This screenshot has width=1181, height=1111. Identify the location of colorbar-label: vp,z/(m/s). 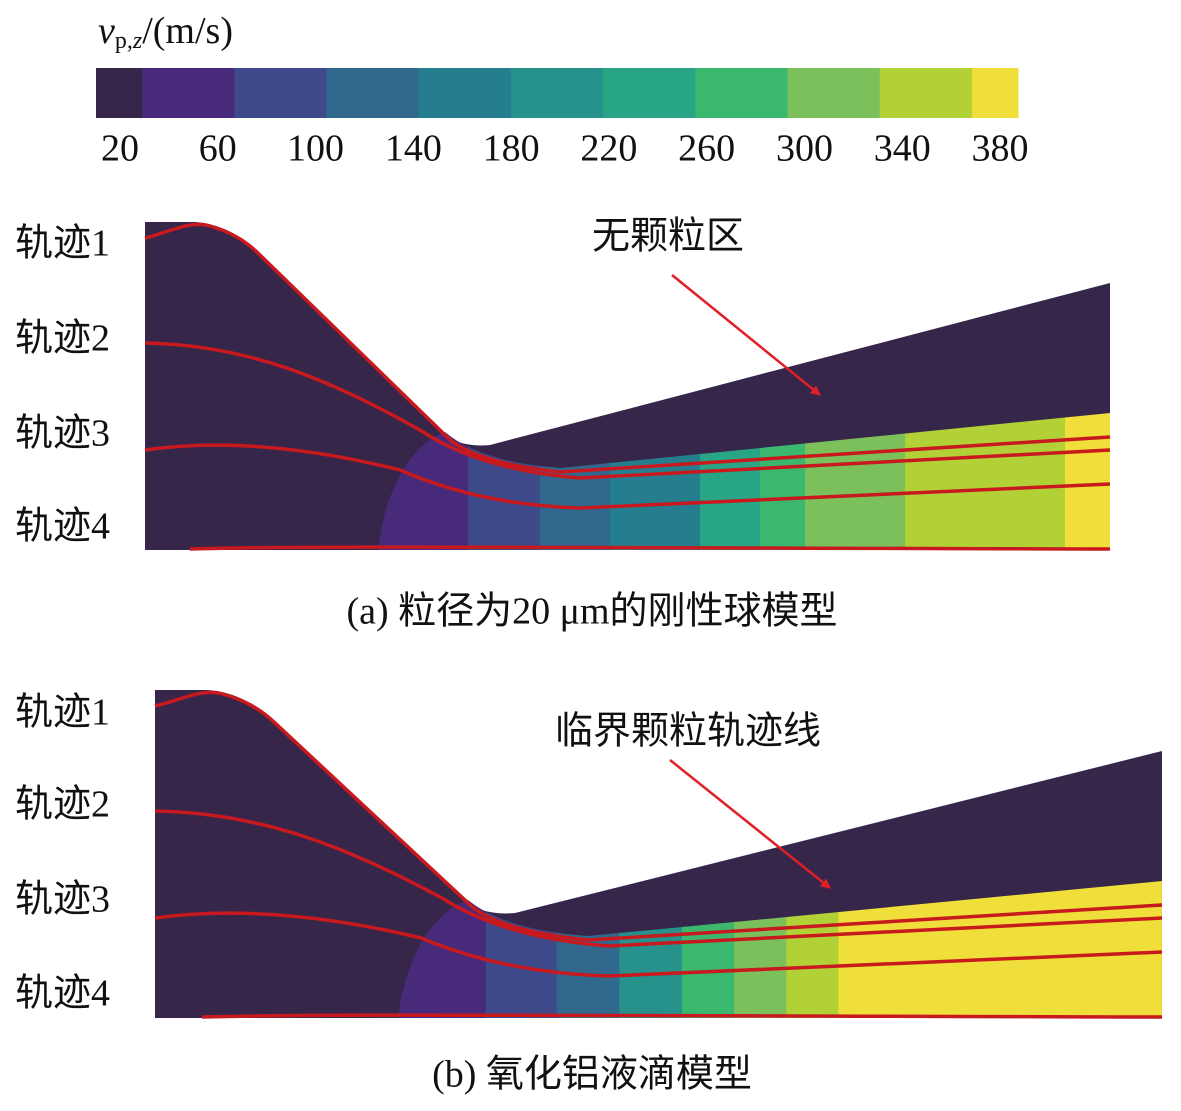
(165, 32).